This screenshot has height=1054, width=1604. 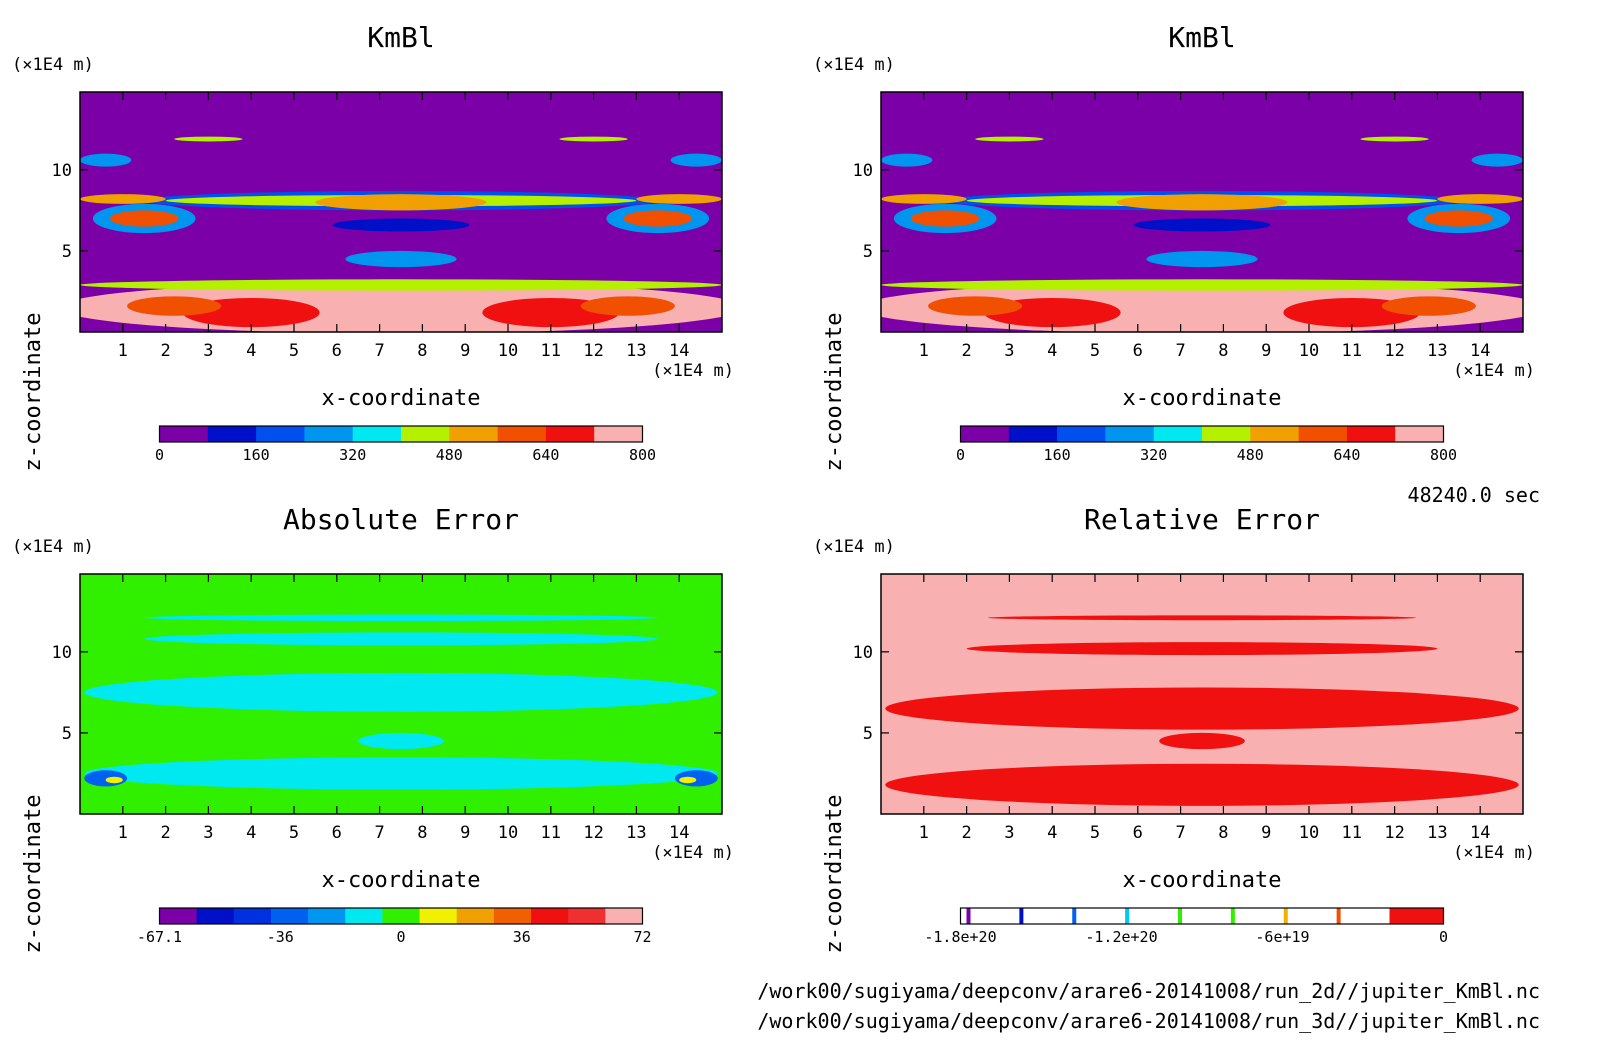 What do you see at coordinates (1138, 833) in the screenshot?
I see `x-tick-label: 6` at bounding box center [1138, 833].